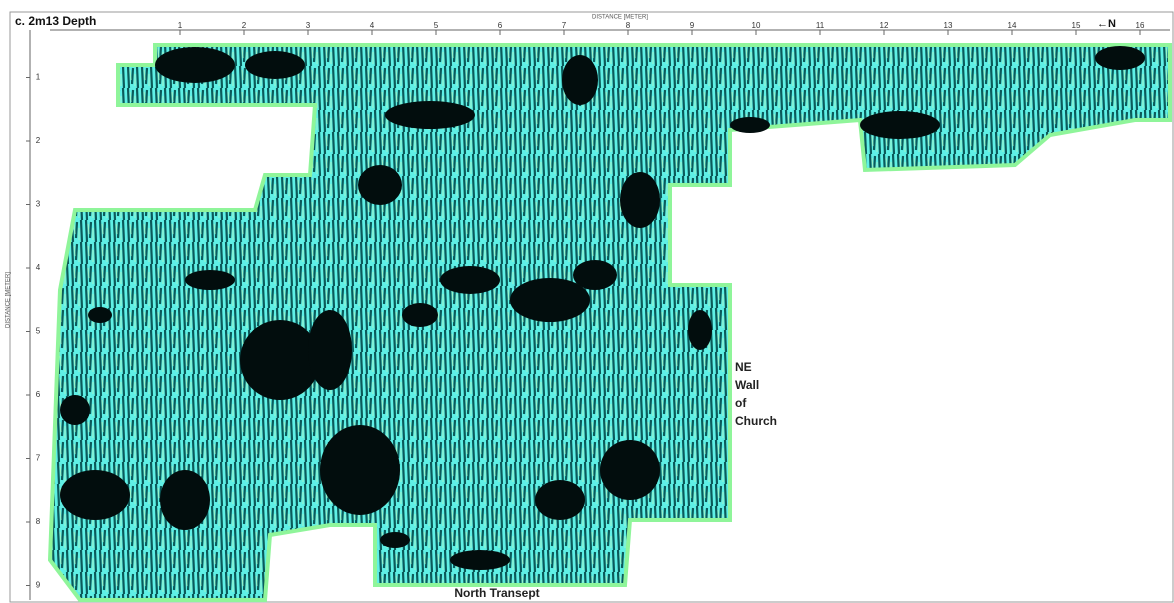 The image size is (1174, 603). I want to click on wall-label: NE, so click(743, 367).